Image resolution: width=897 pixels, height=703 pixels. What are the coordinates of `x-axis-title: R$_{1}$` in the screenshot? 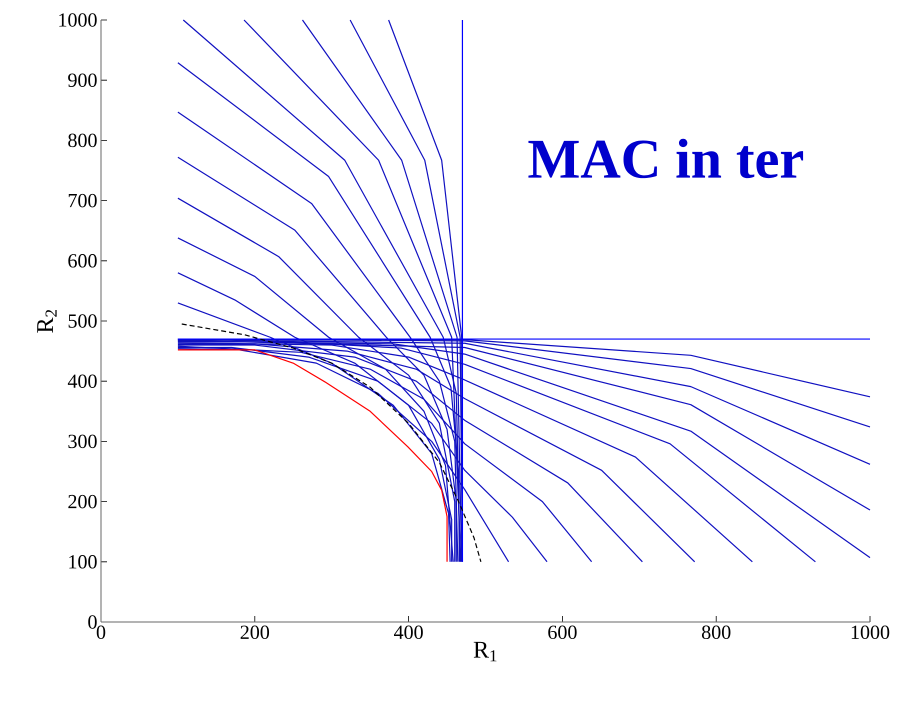 It's located at (485, 652).